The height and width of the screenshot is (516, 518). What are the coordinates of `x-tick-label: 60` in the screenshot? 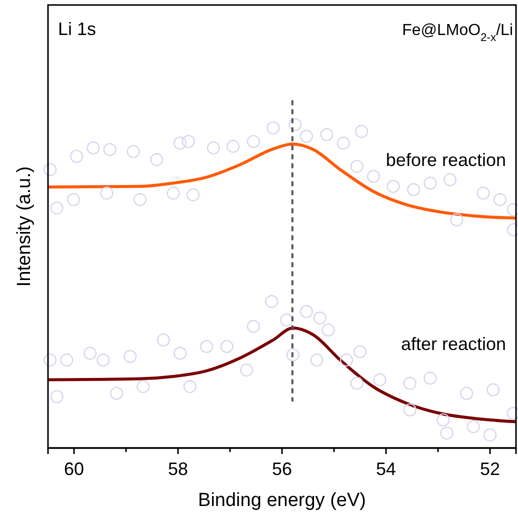 It's located at (74, 468).